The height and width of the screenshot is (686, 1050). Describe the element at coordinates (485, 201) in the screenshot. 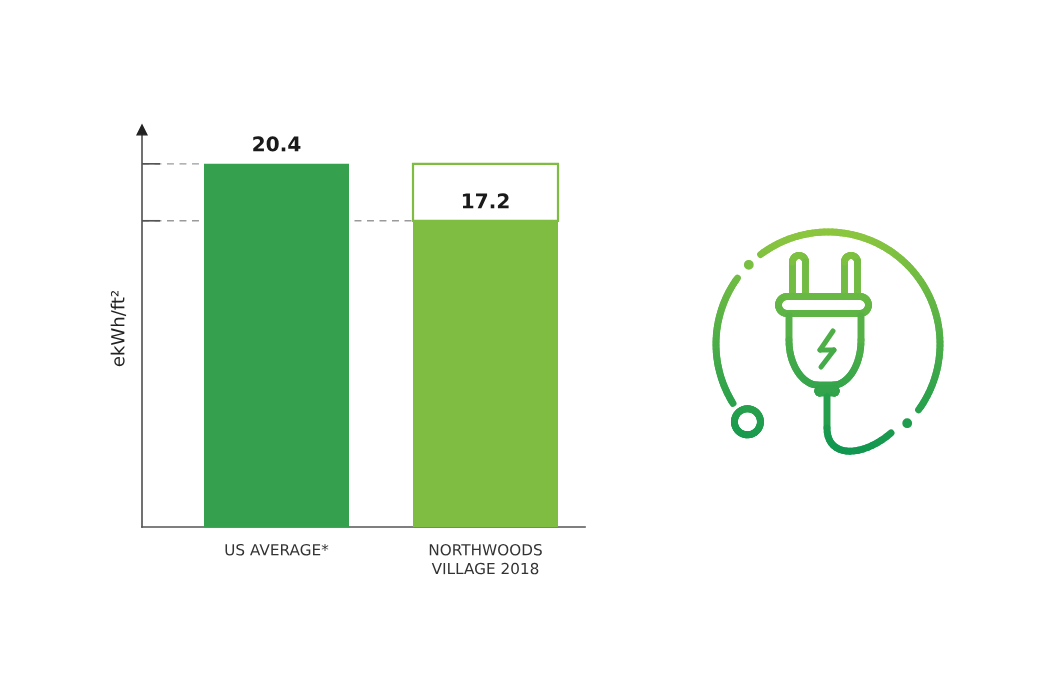

I see `data-label: 17.2` at that location.